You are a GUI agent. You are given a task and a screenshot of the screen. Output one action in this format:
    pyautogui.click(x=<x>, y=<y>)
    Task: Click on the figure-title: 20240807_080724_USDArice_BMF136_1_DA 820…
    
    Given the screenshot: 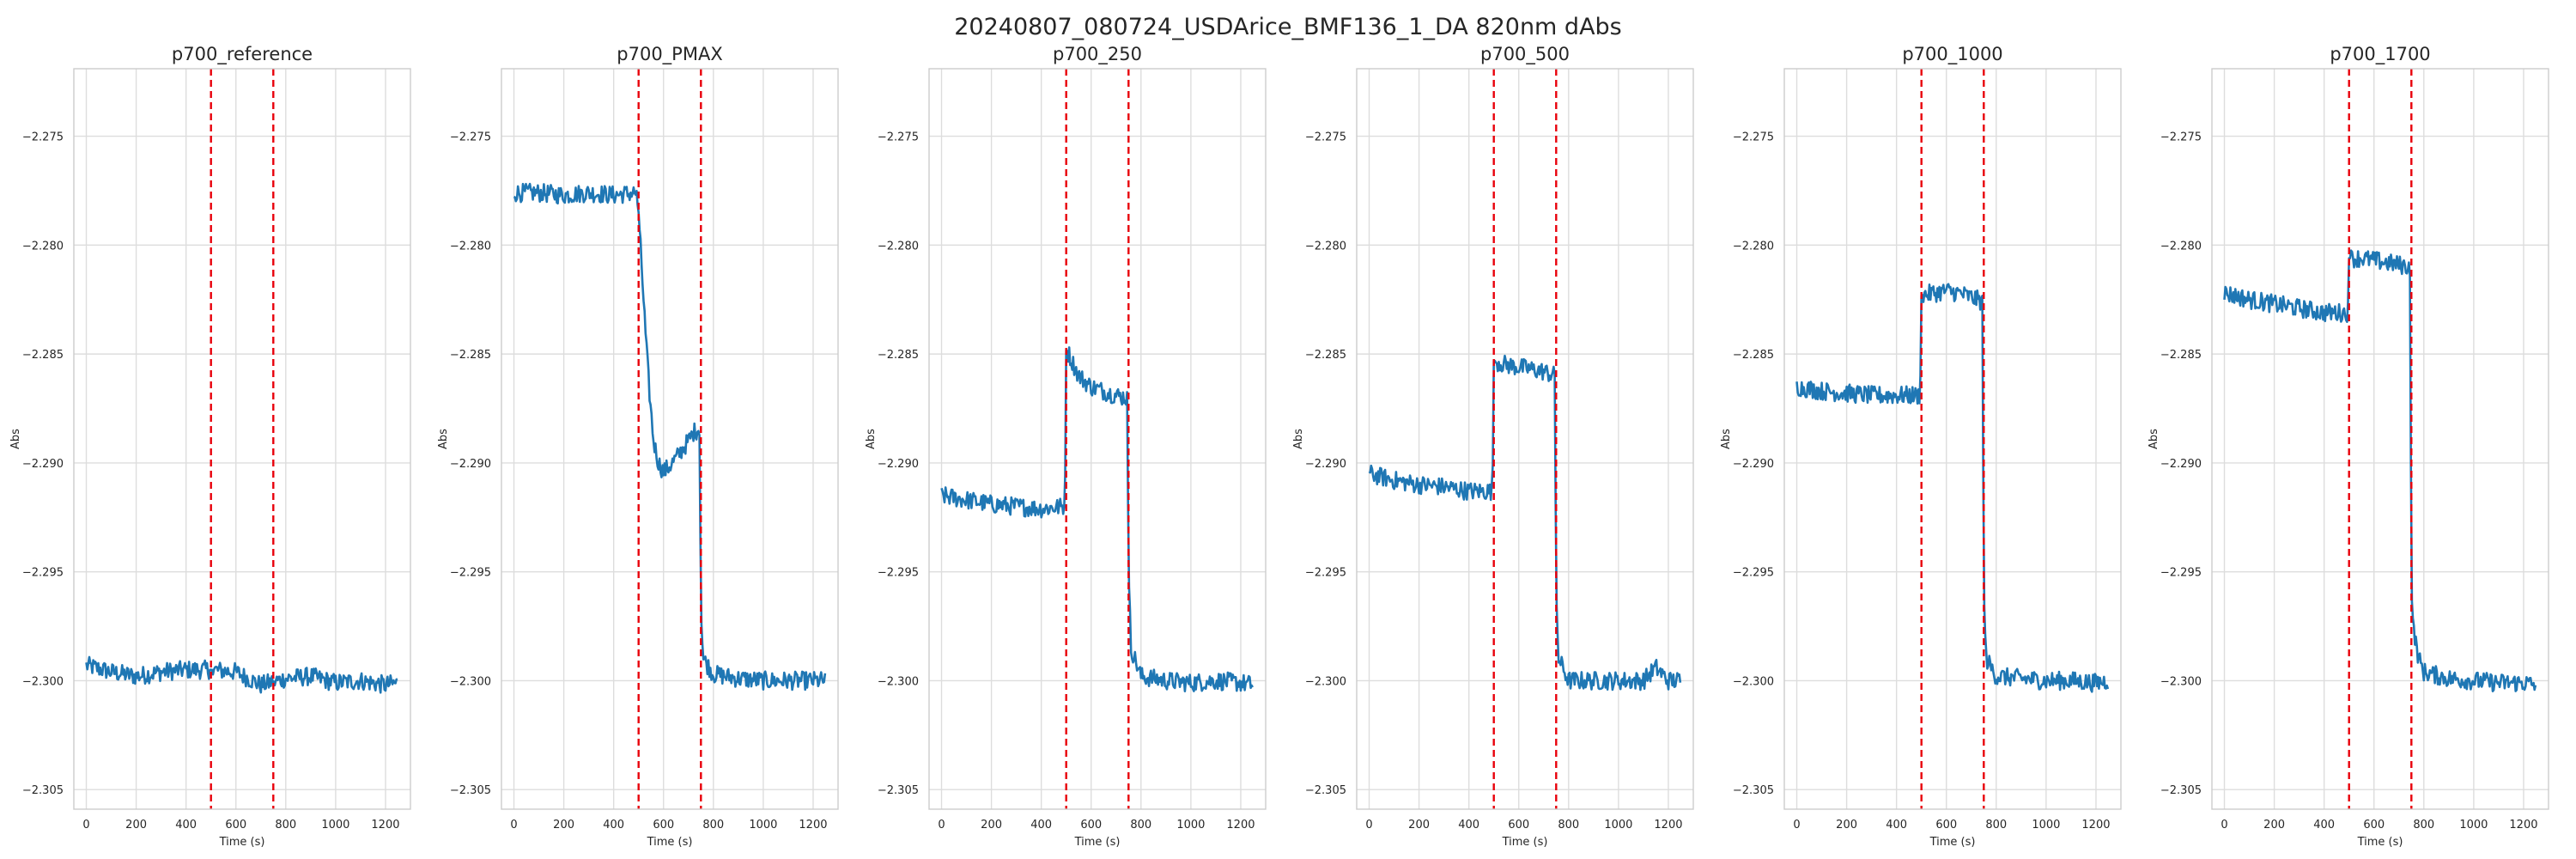 What is the action you would take?
    pyautogui.click(x=1288, y=27)
    